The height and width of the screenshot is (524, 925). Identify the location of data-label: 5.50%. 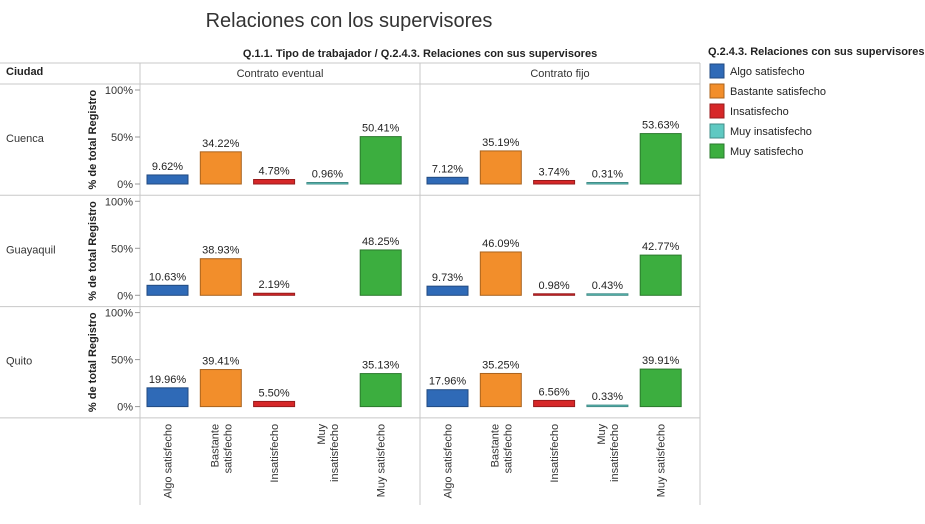
(273, 393).